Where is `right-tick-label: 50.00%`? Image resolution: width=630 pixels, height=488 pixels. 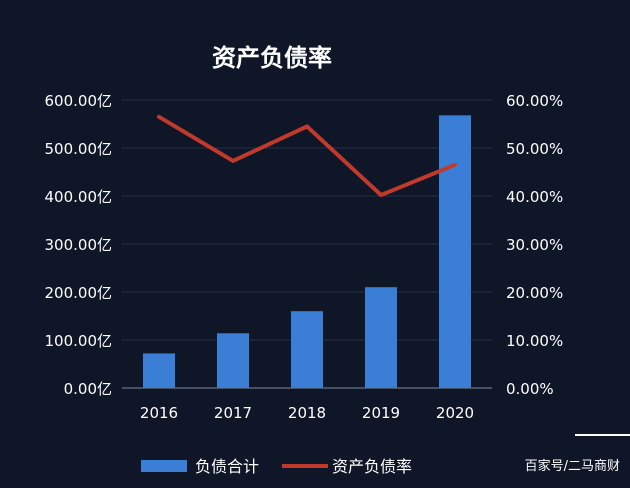
right-tick-label: 50.00% is located at coordinates (534, 149).